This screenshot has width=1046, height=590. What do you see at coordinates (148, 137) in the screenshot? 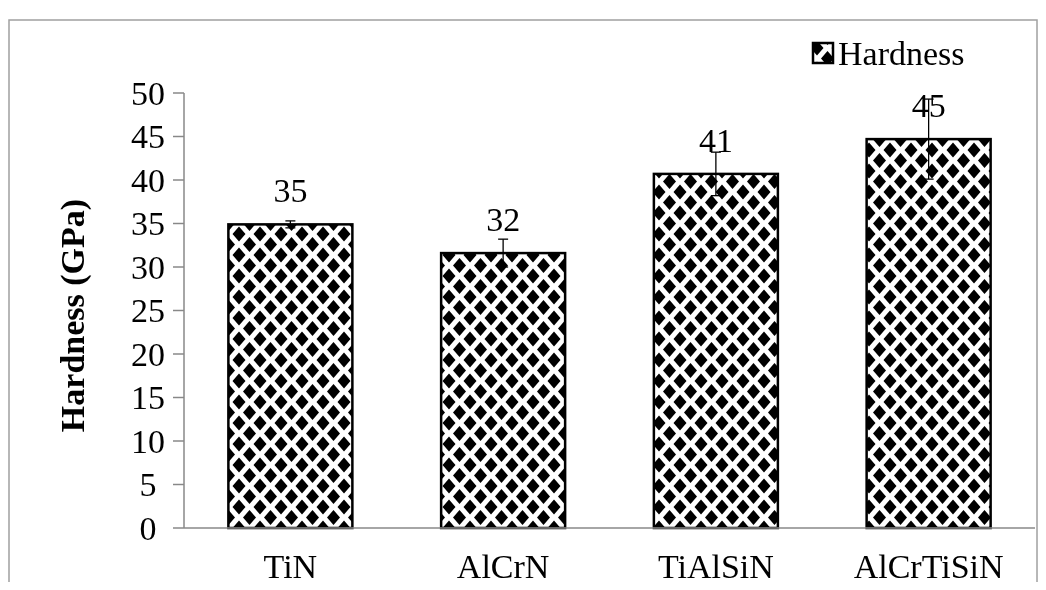
I see `y-tick-label: 45` at bounding box center [148, 137].